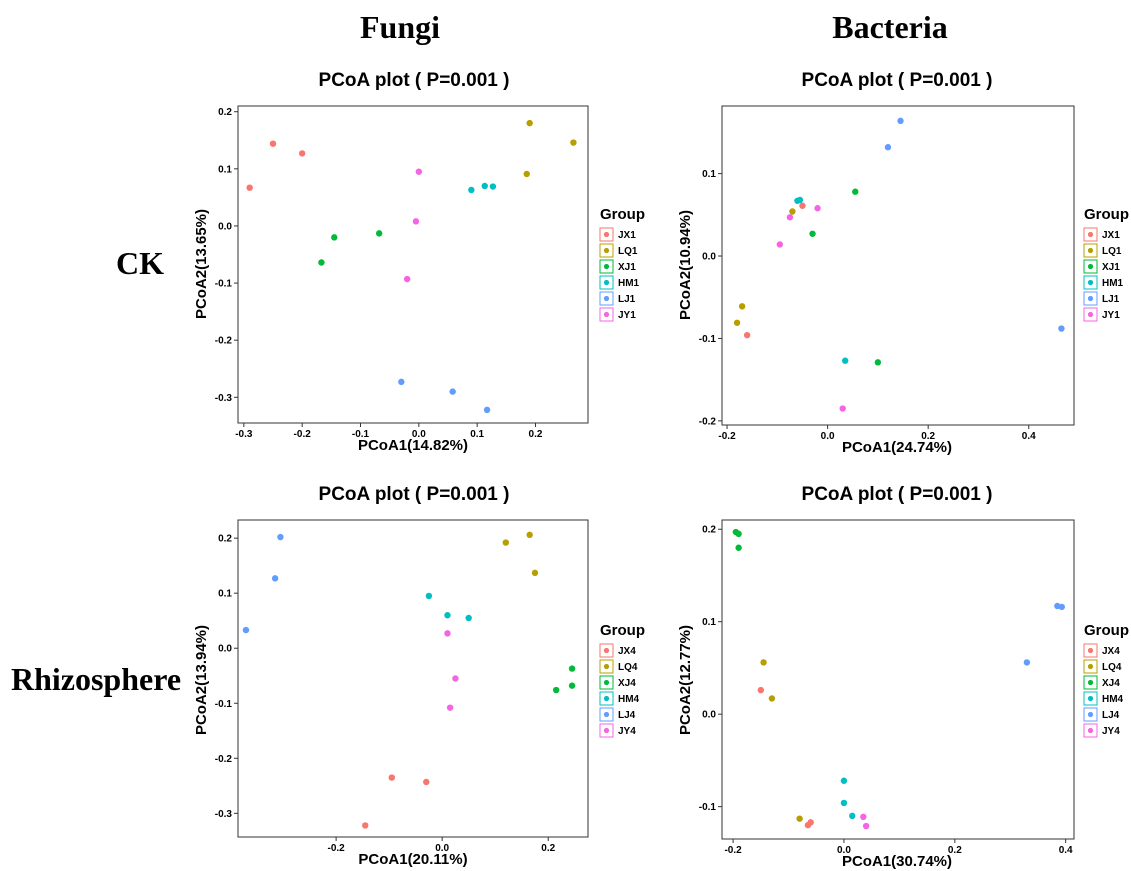 Image resolution: width=1131 pixels, height=871 pixels. Describe the element at coordinates (224, 398) in the screenshot. I see `y-tick-label: -0.3` at that location.